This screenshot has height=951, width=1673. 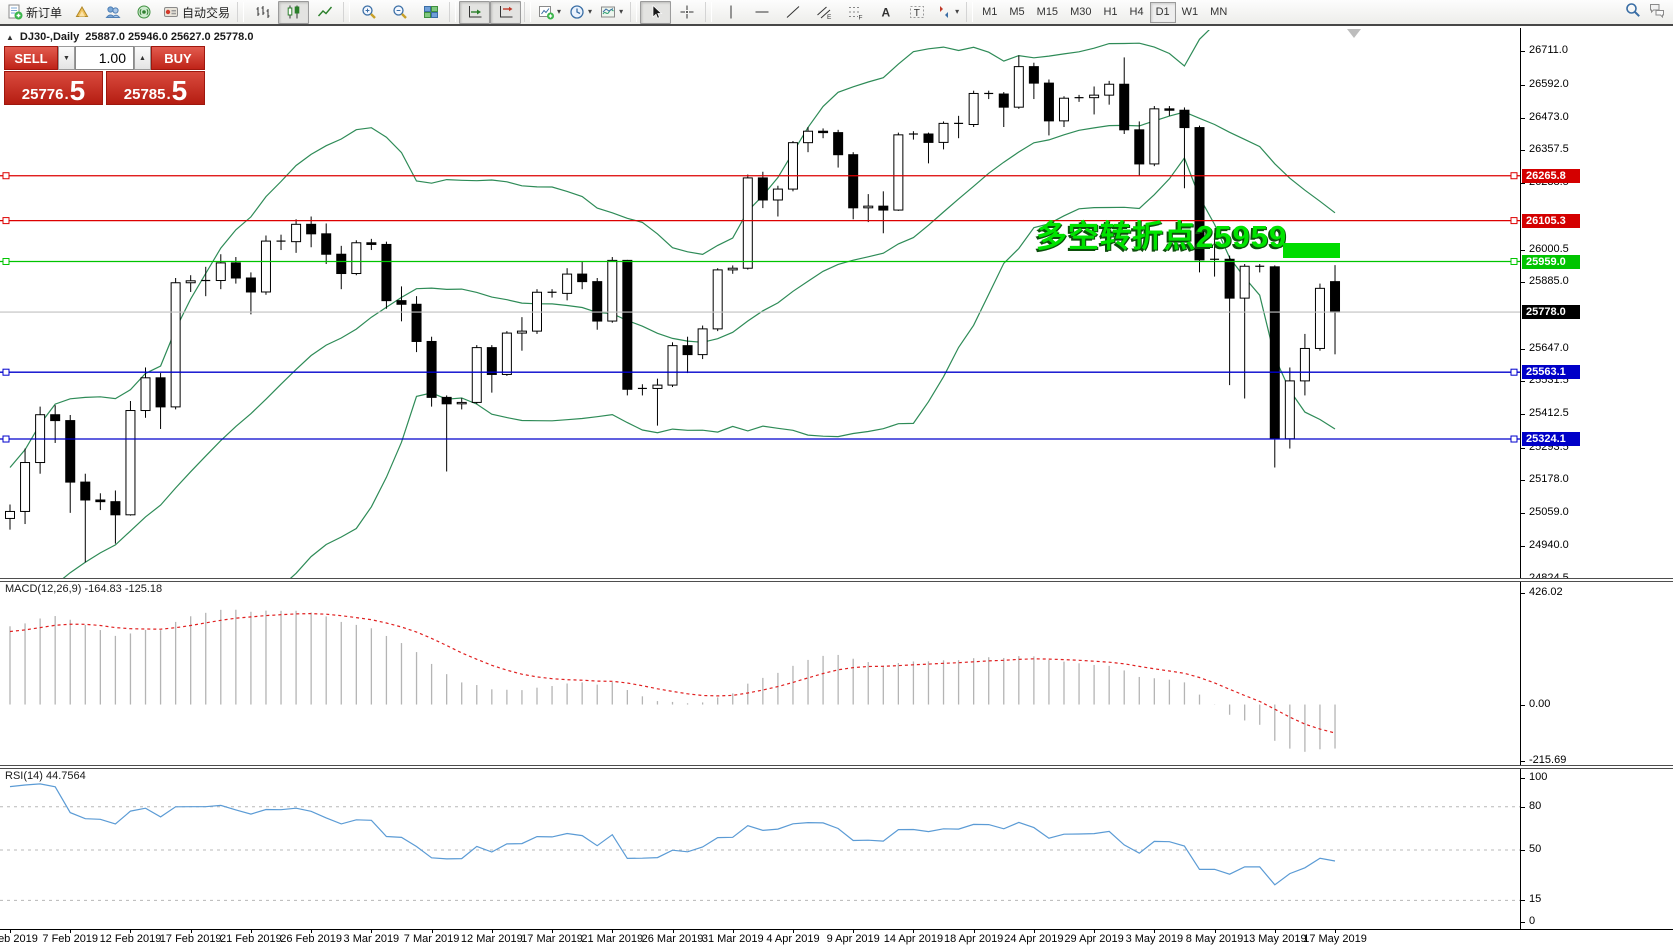 I want to click on chartshift-icon, so click(x=506, y=12).